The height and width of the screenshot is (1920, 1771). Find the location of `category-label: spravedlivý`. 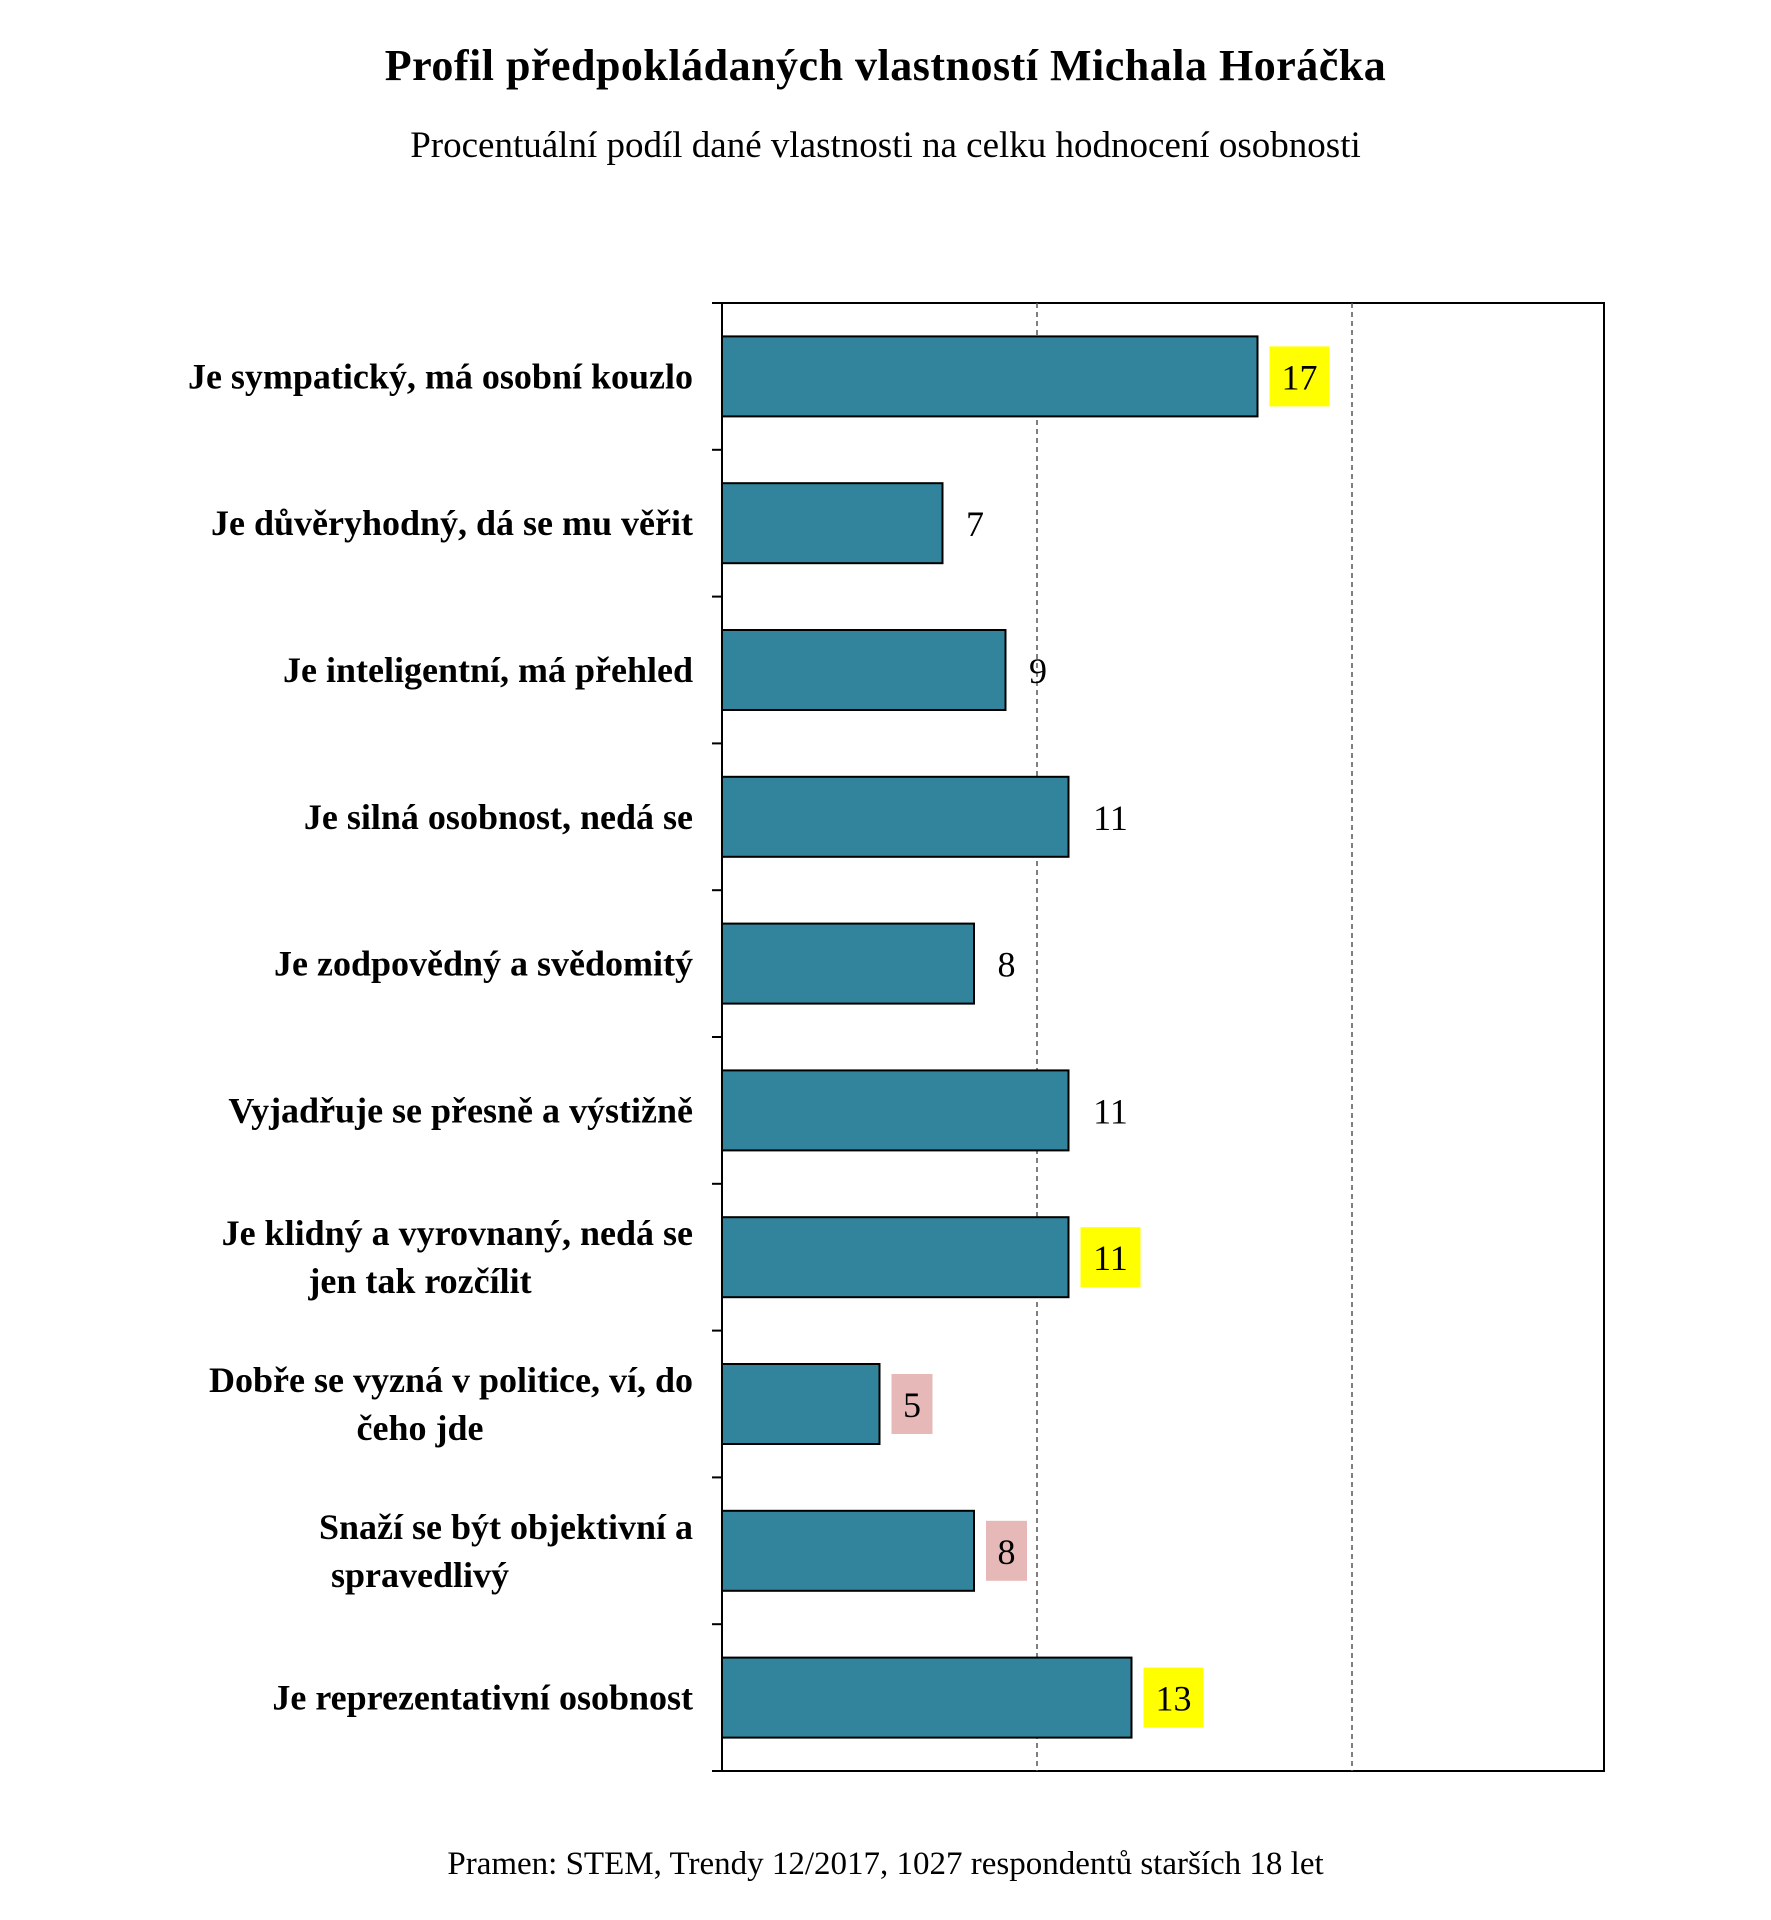

category-label: spravedlivý is located at coordinates (420, 1575).